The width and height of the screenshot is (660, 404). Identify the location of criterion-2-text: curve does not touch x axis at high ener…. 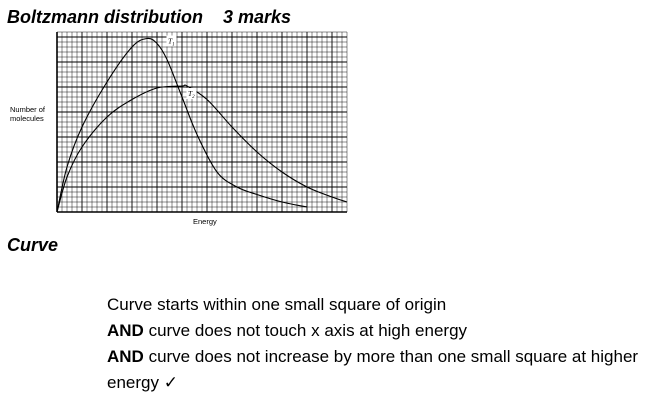
(305, 330).